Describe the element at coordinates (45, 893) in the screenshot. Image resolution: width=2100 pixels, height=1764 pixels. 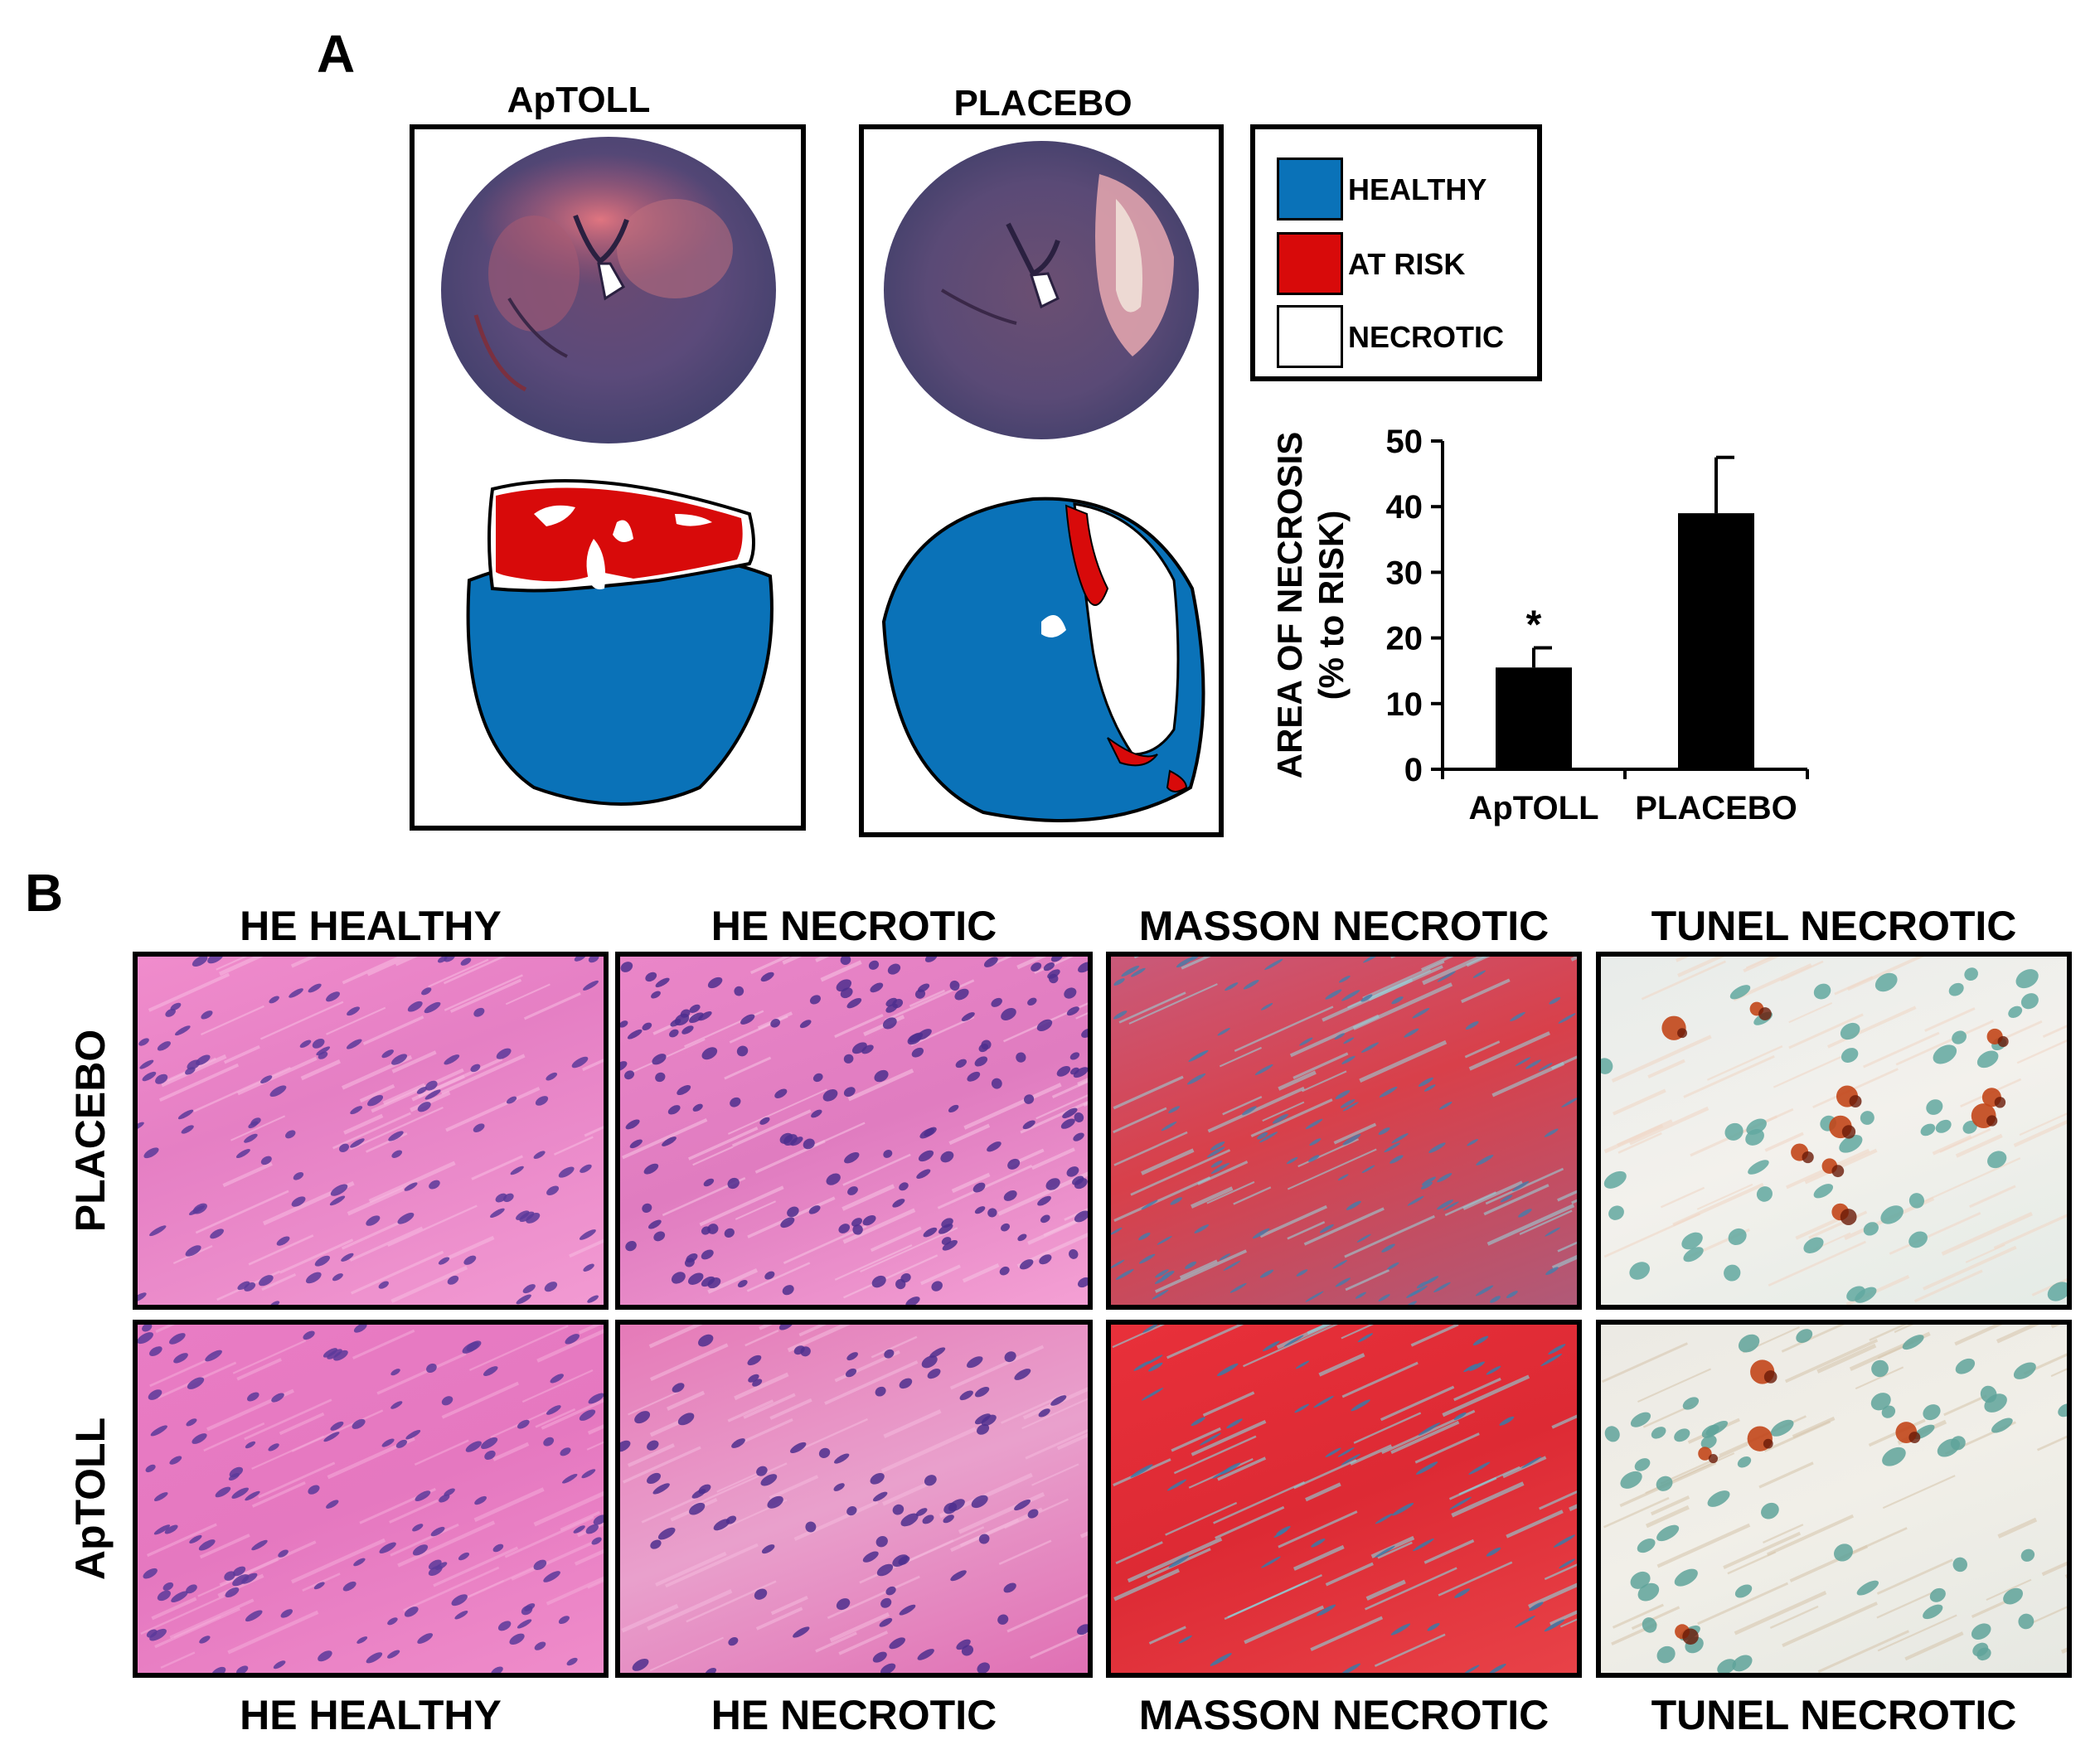
I see `panel-b-letter: B` at that location.